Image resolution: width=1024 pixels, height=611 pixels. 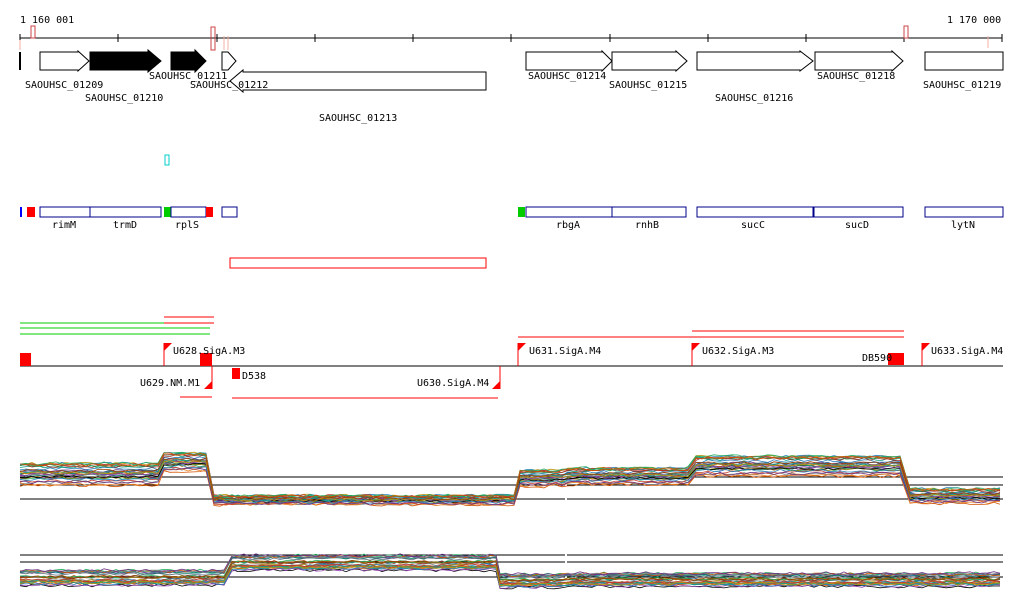 What do you see at coordinates (125, 225) in the screenshot?
I see `gene-name-label: trmD` at bounding box center [125, 225].